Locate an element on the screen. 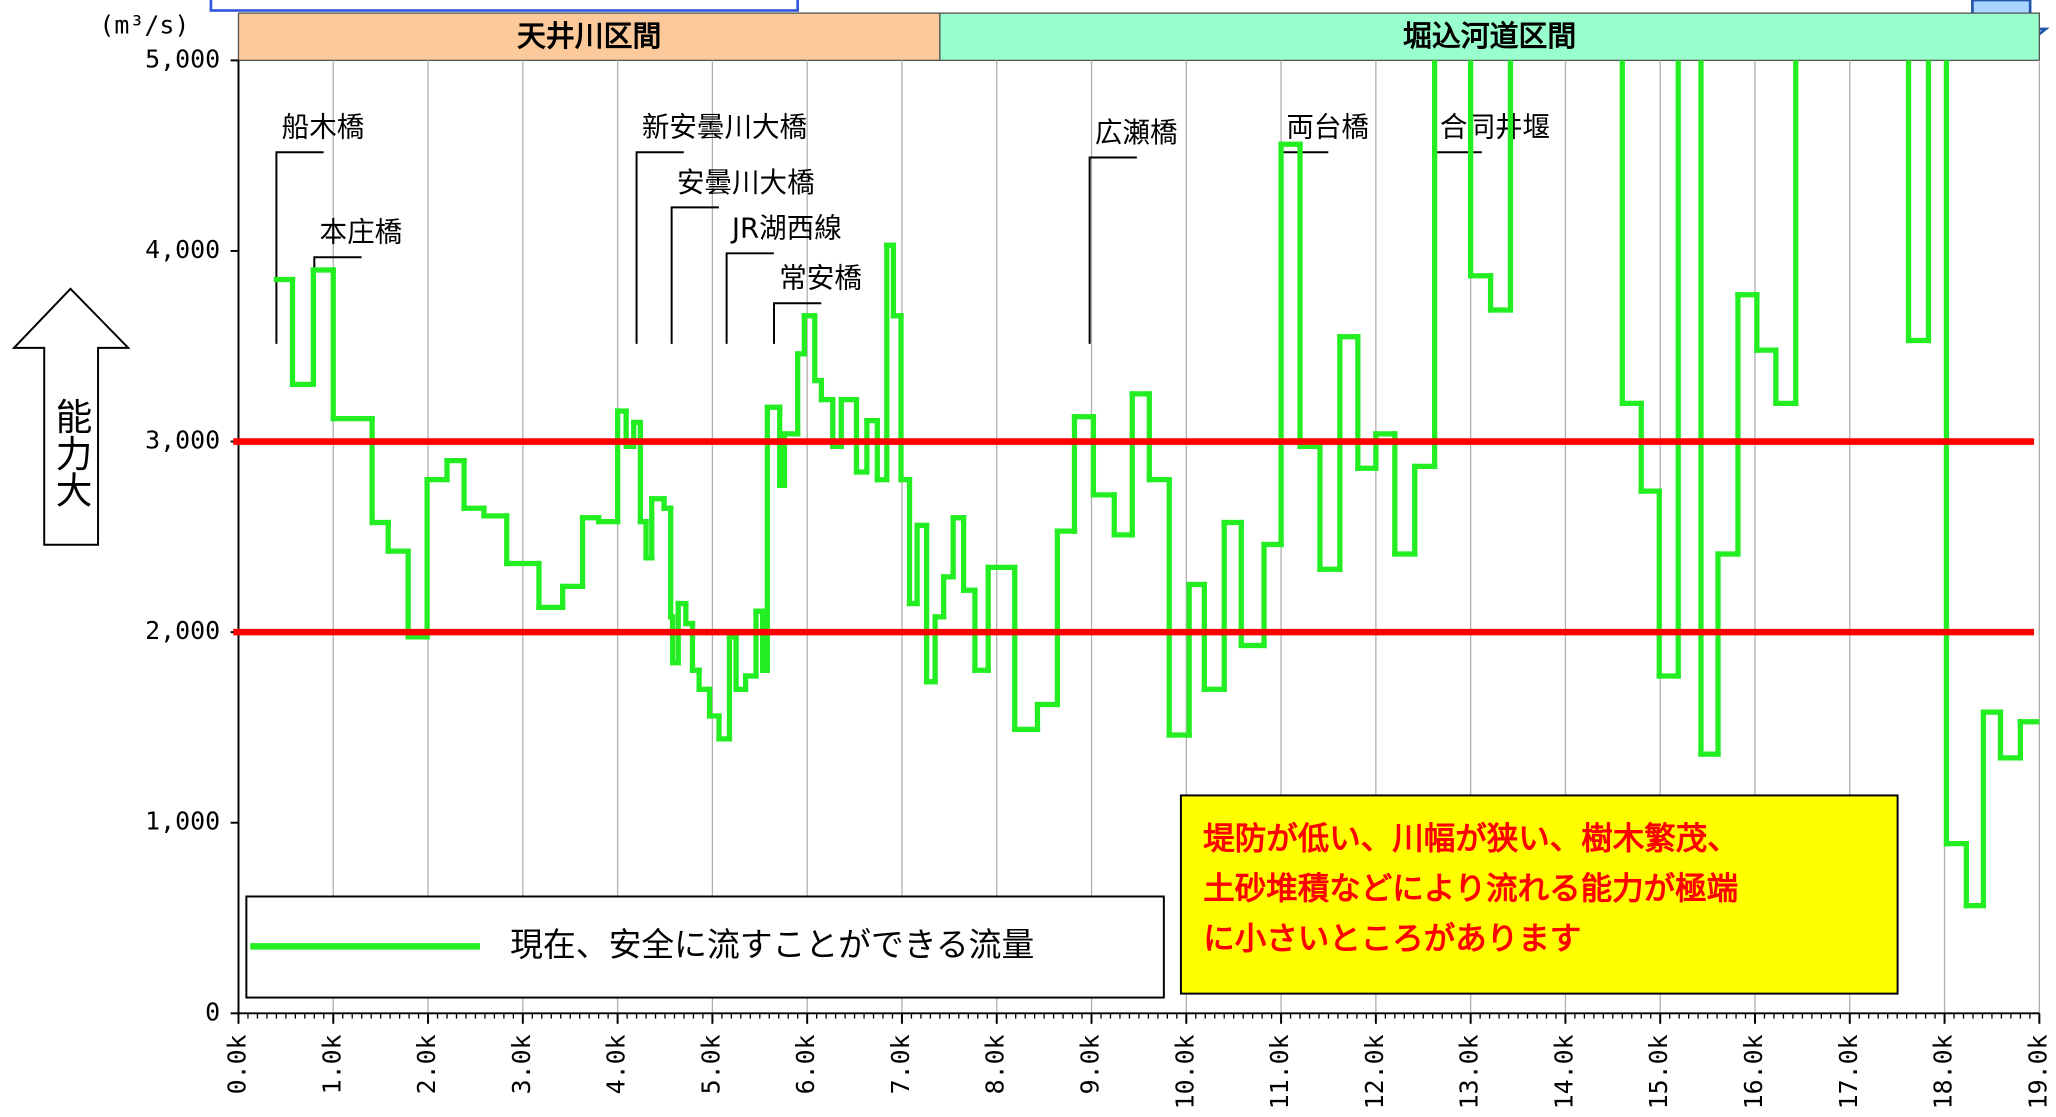 Image resolution: width=2056 pixels, height=1117 pixels. x-tick-label: 3.0k is located at coordinates (521, 1064).